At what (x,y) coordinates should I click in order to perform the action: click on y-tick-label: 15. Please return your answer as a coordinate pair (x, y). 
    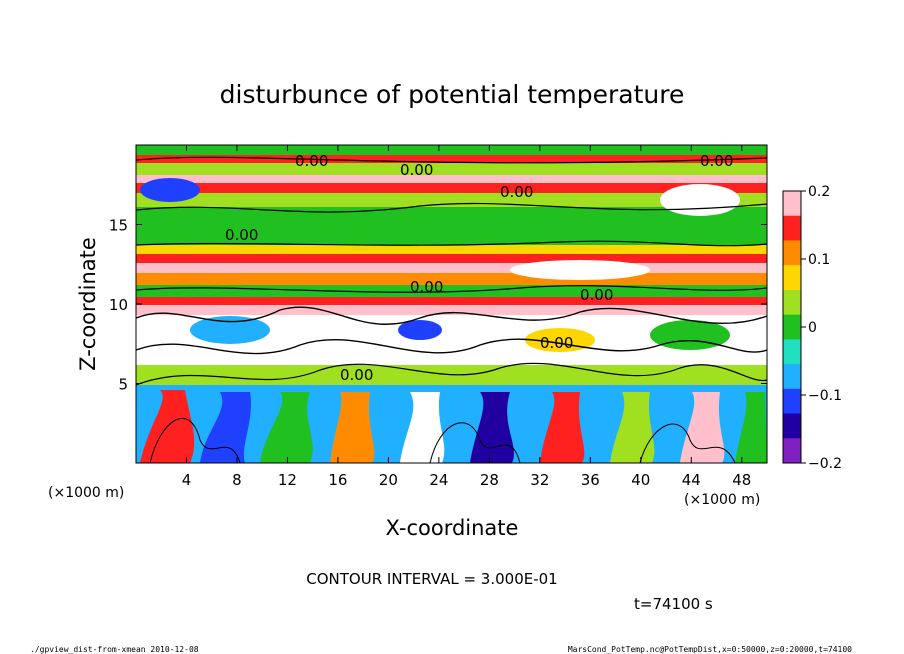
    Looking at the image, I should click on (118, 226).